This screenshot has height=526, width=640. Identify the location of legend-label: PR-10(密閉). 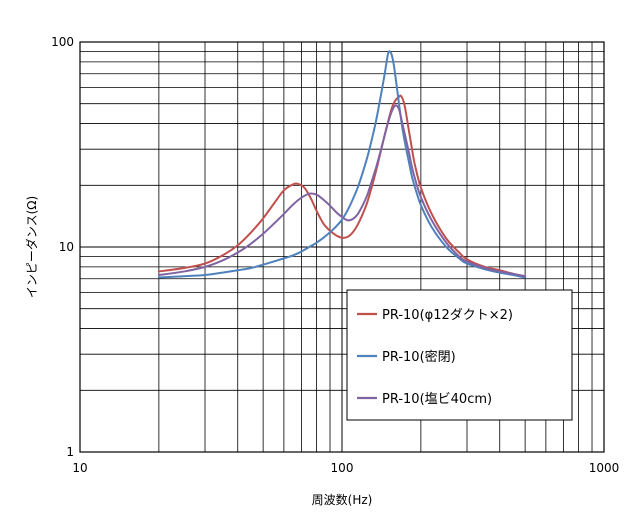
(419, 357).